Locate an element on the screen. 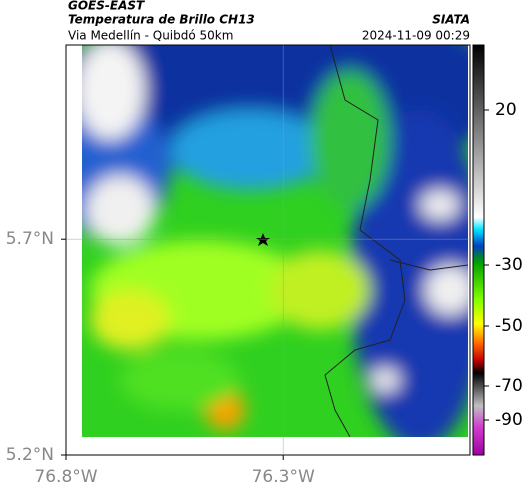 The image size is (526, 495). satellite: GOES-EAST is located at coordinates (106, 6).